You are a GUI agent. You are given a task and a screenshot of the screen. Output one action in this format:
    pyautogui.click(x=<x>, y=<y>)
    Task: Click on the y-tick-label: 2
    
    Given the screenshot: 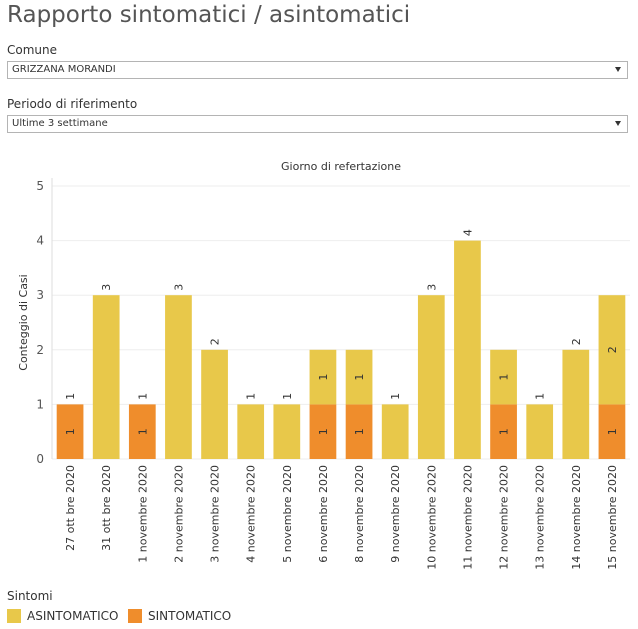 What is the action you would take?
    pyautogui.click(x=40, y=350)
    